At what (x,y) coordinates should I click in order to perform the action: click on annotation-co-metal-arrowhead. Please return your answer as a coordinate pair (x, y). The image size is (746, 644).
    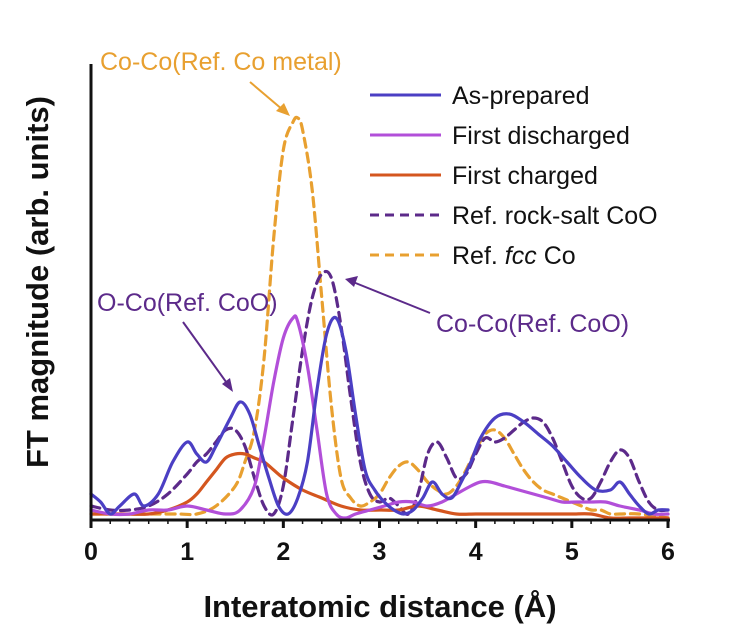
    Looking at the image, I should click on (283, 109).